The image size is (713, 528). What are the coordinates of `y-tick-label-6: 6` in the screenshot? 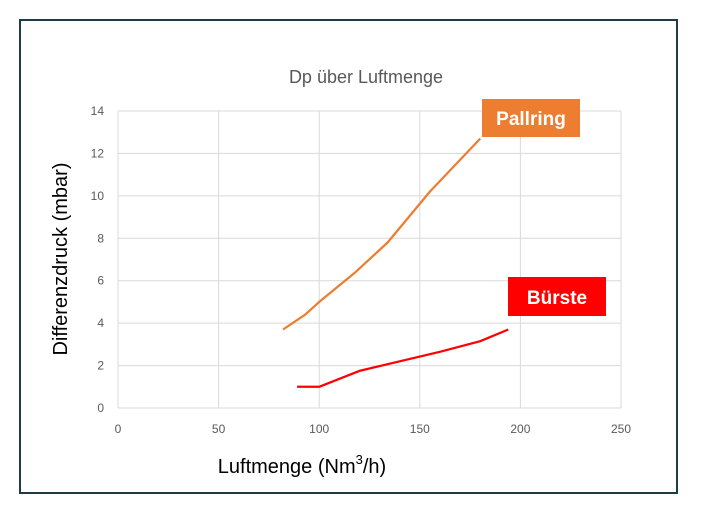 It's located at (100, 281).